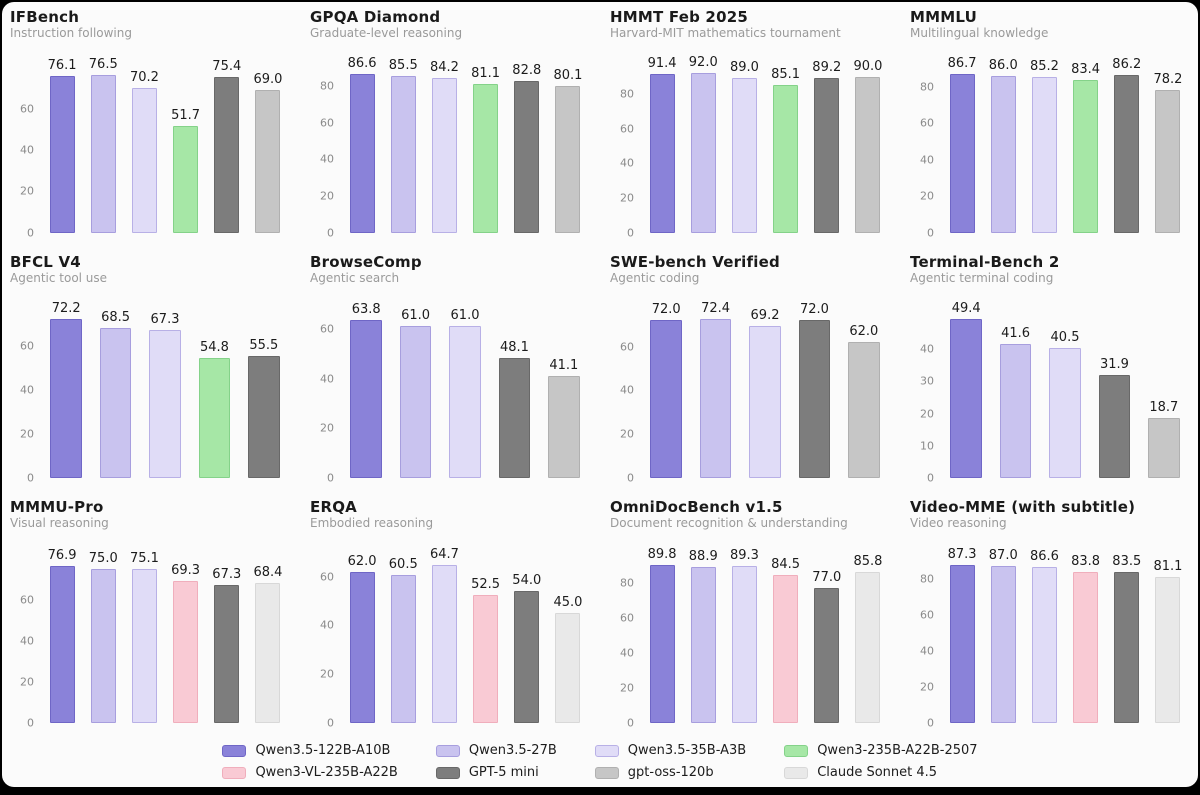  I want to click on legend-entry-gpt-oss-120b: gpt-oss-120b, so click(670, 772).